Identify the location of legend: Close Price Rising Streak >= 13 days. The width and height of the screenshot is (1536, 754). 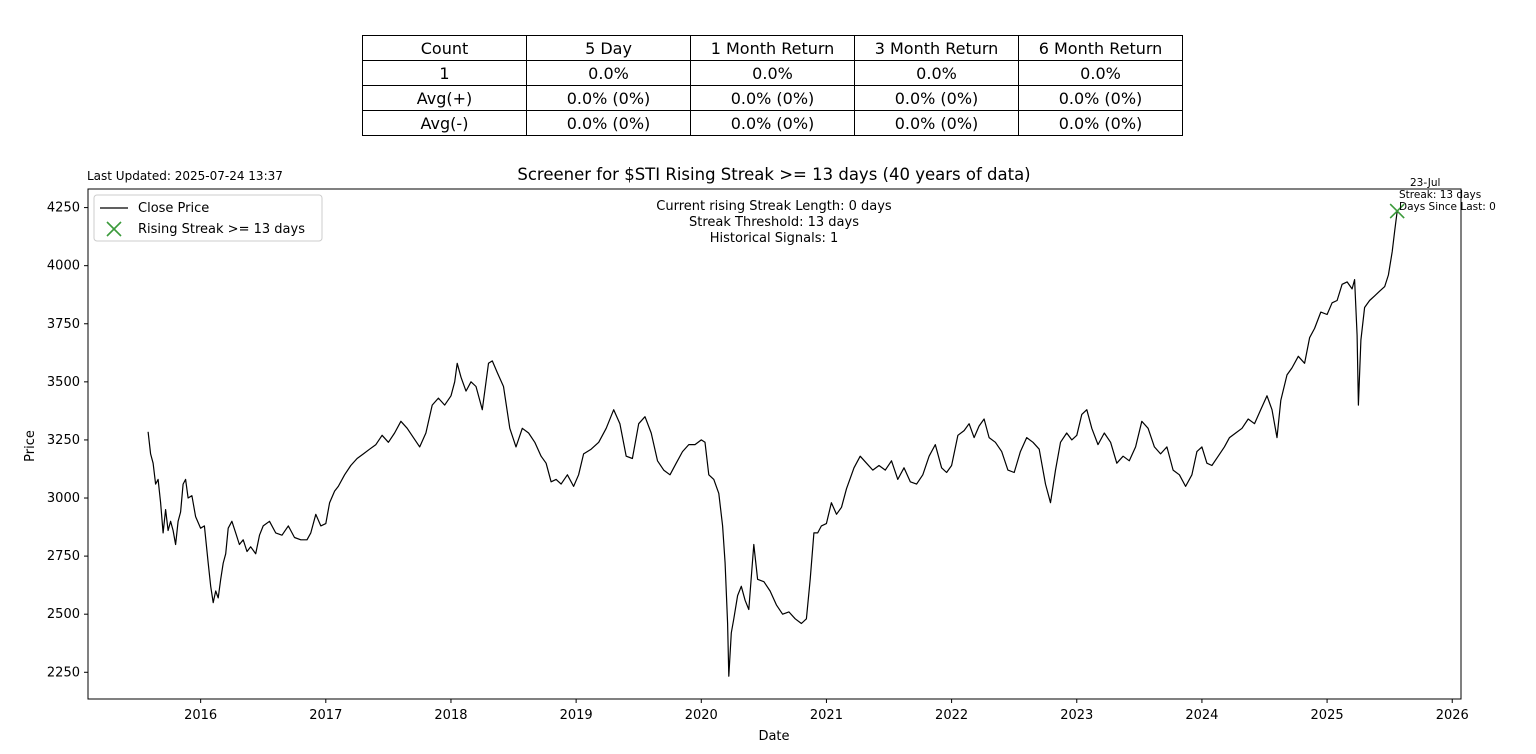
(208, 218).